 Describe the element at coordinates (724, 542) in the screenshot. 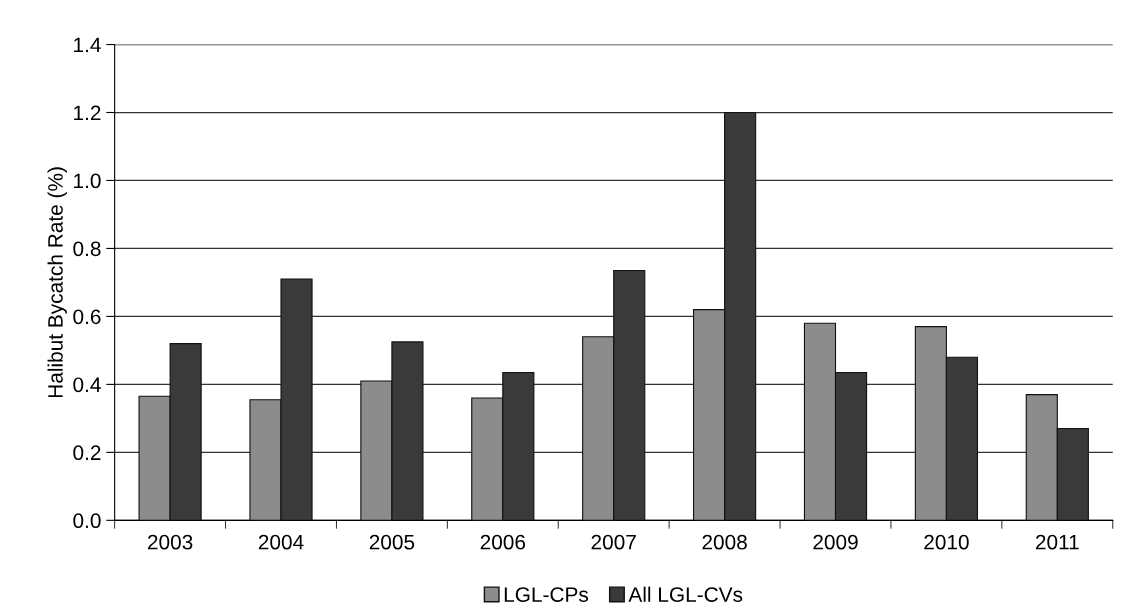

I see `x-tick-label: 2008` at that location.